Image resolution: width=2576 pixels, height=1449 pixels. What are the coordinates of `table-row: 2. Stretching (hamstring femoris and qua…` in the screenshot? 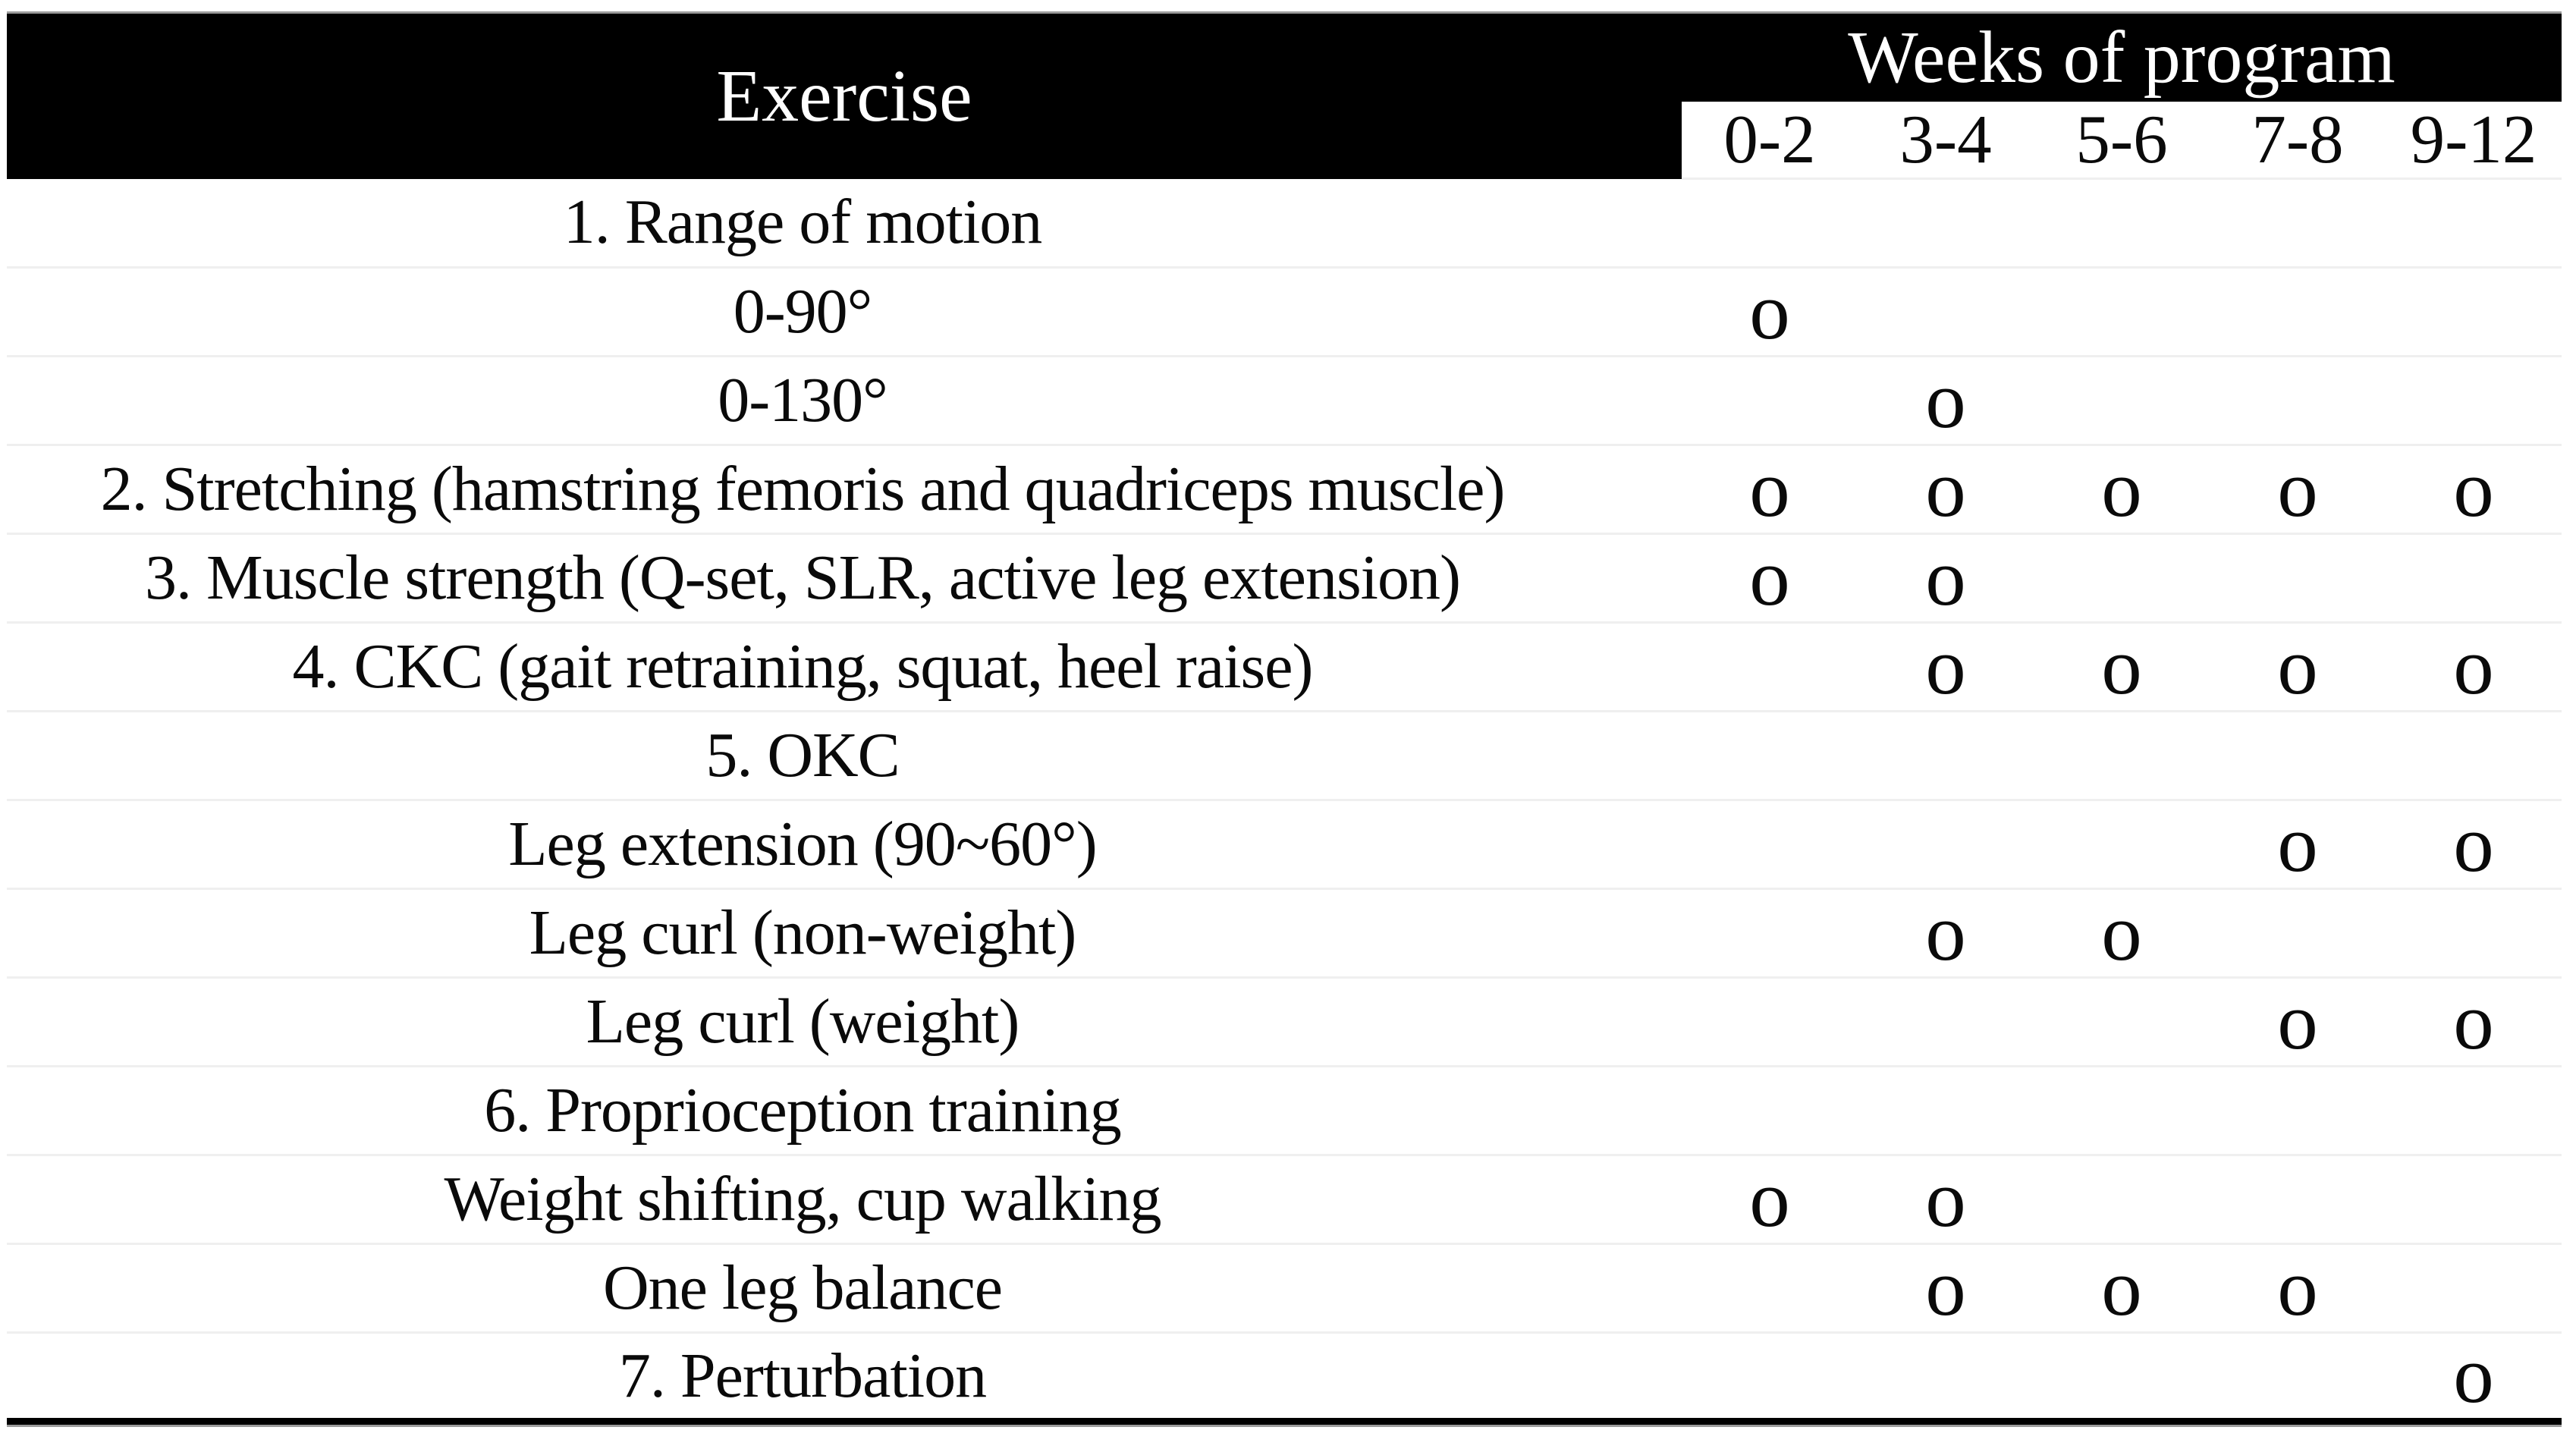 It's located at (1284, 490).